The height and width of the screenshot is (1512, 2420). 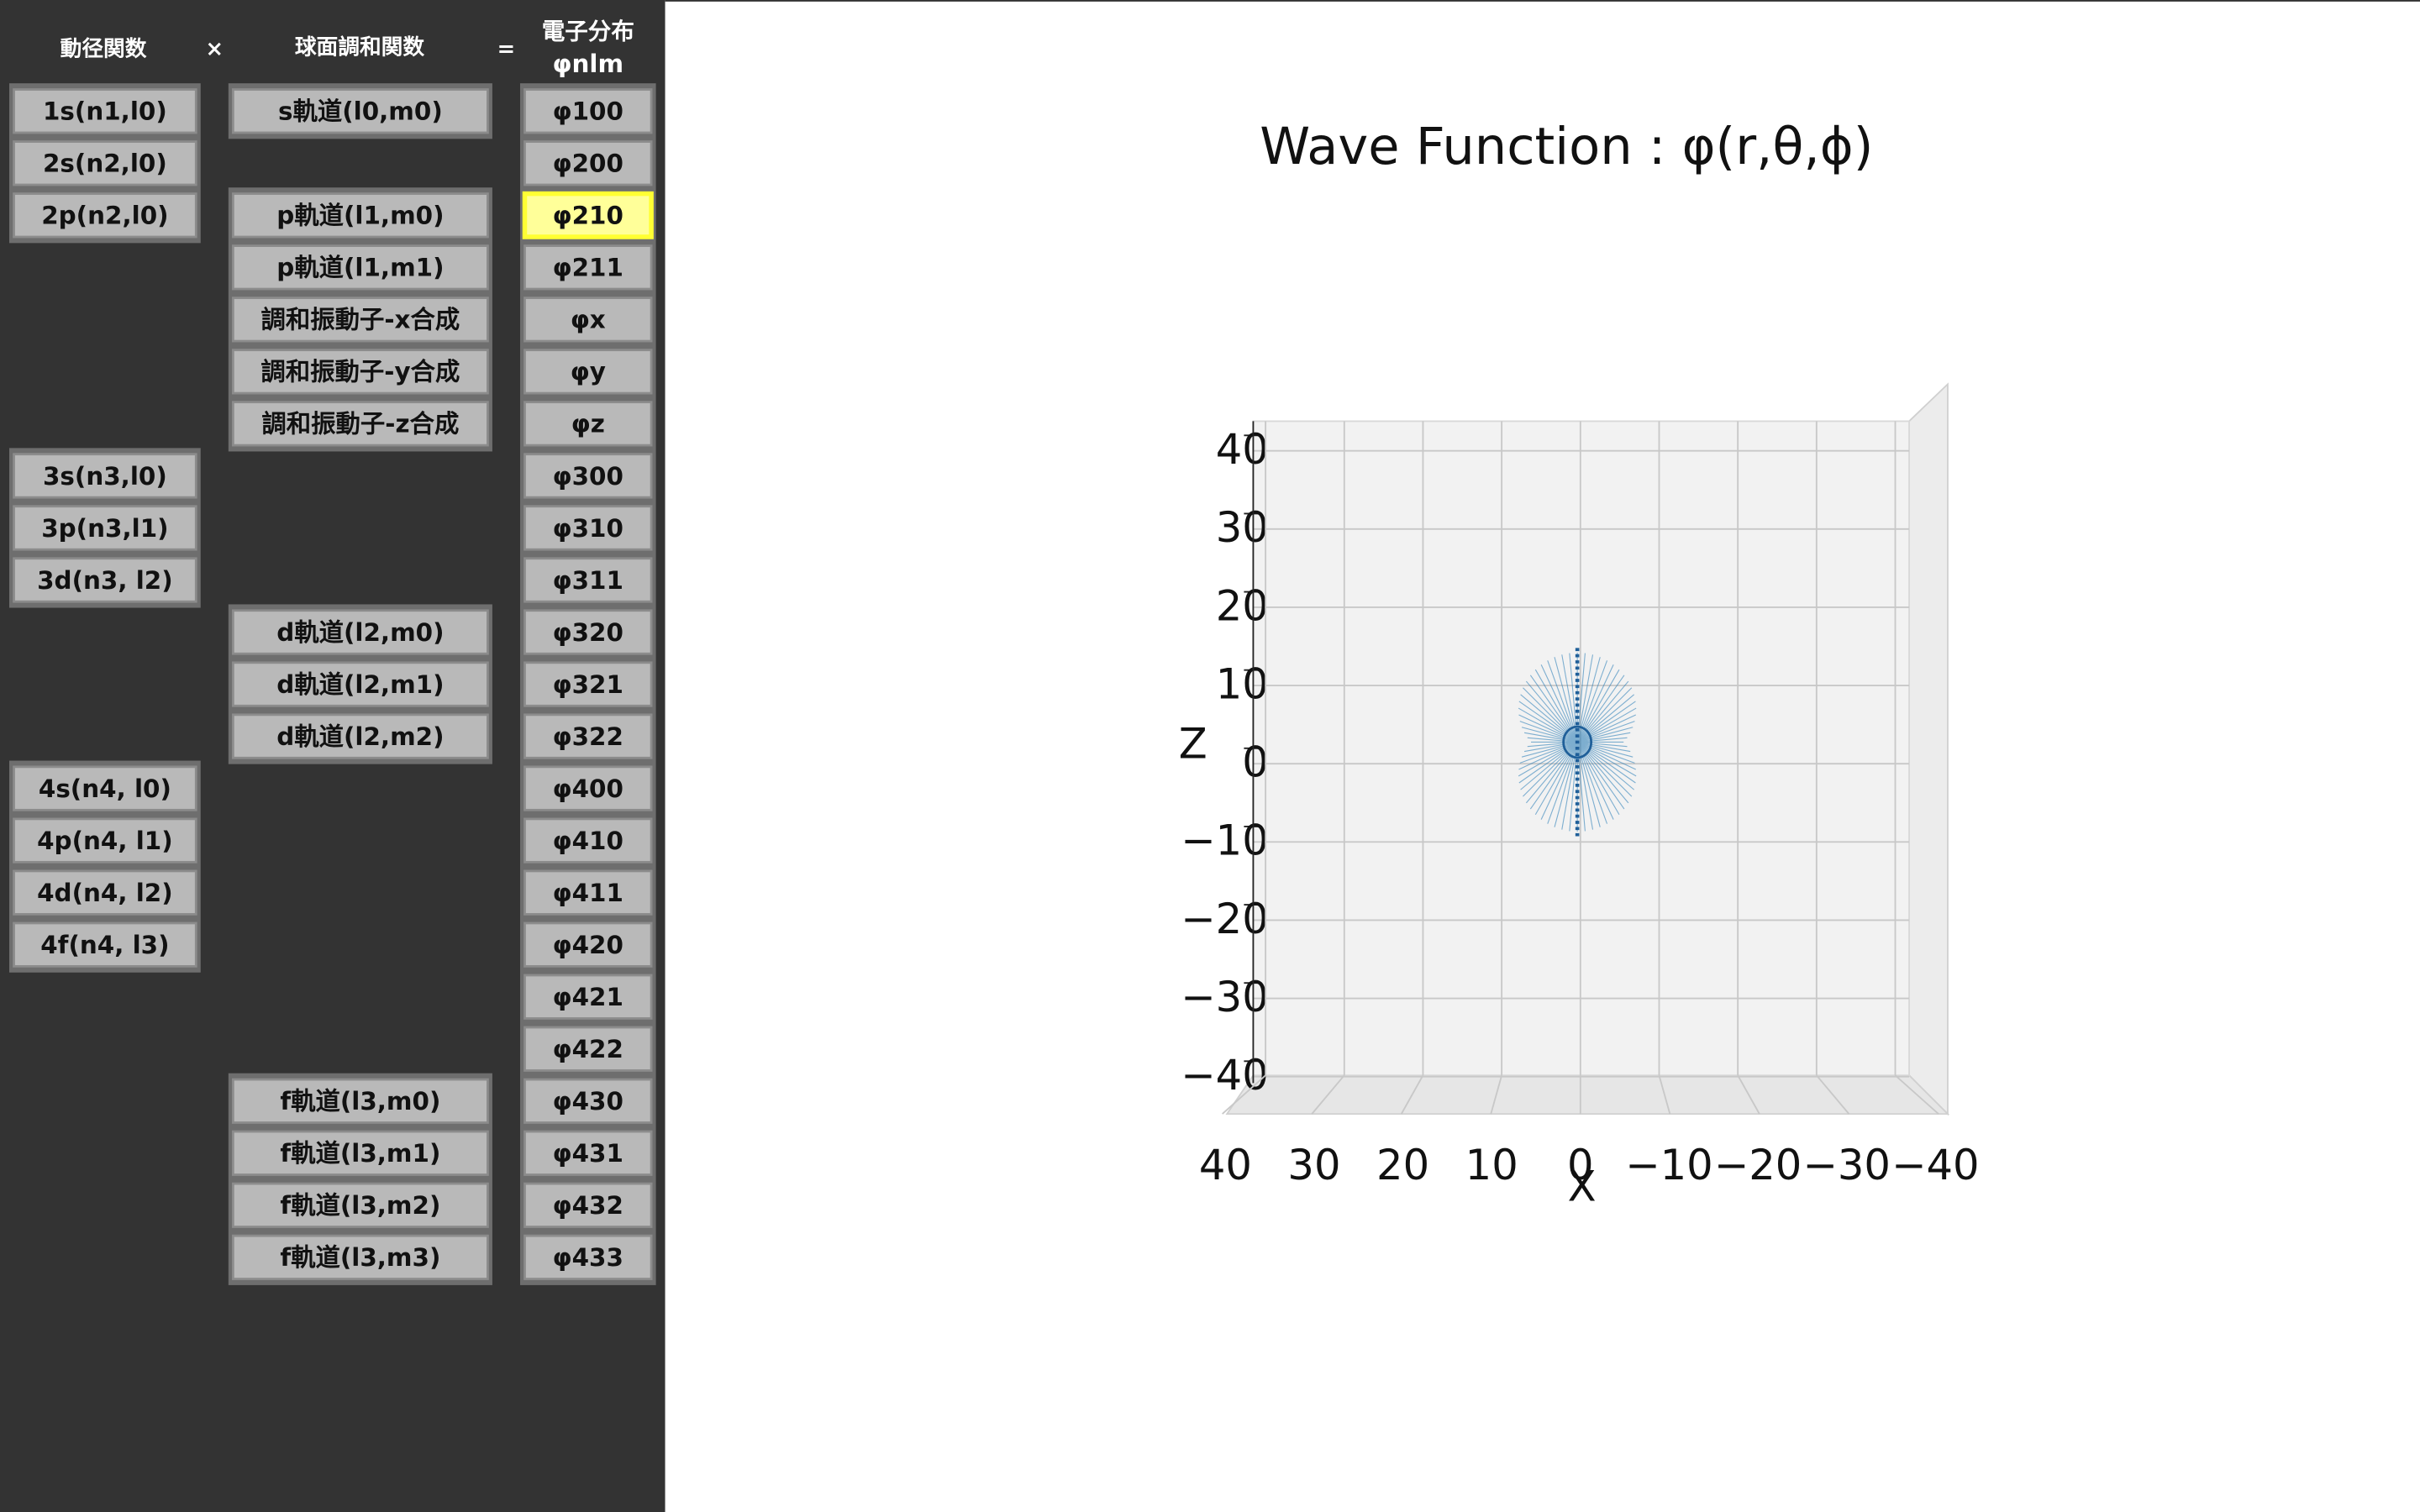 I want to click on column-header: 動径関数, so click(x=103, y=48).